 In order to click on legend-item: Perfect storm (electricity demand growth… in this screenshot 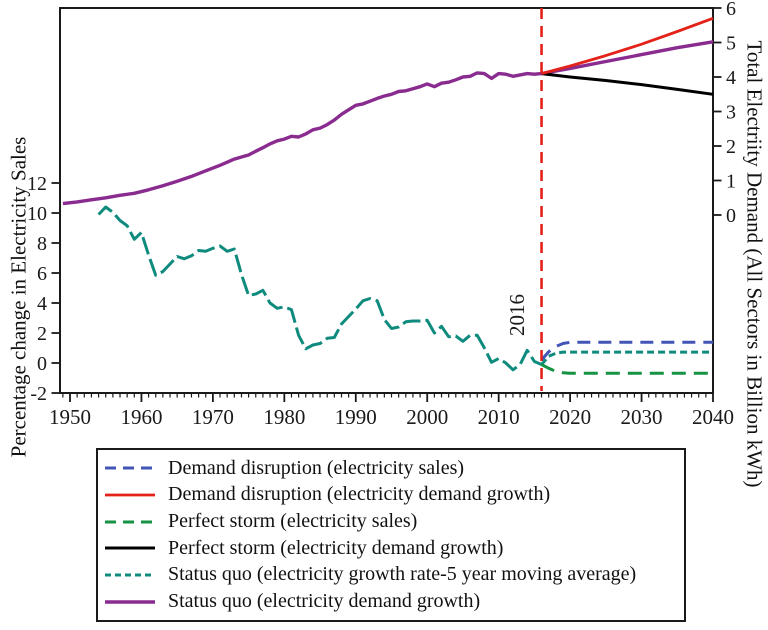, I will do `click(392, 548)`.